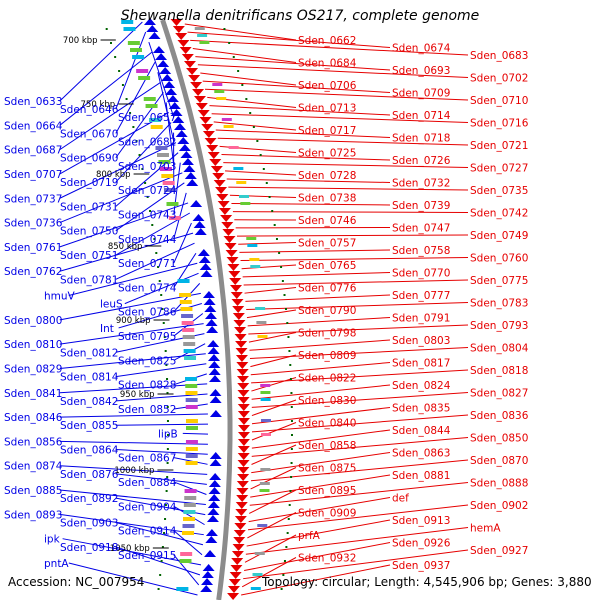 This screenshot has height=600, width=600. Describe the element at coordinates (499, 349) in the screenshot. I see `gene-label-reverse: Sden_0804` at that location.